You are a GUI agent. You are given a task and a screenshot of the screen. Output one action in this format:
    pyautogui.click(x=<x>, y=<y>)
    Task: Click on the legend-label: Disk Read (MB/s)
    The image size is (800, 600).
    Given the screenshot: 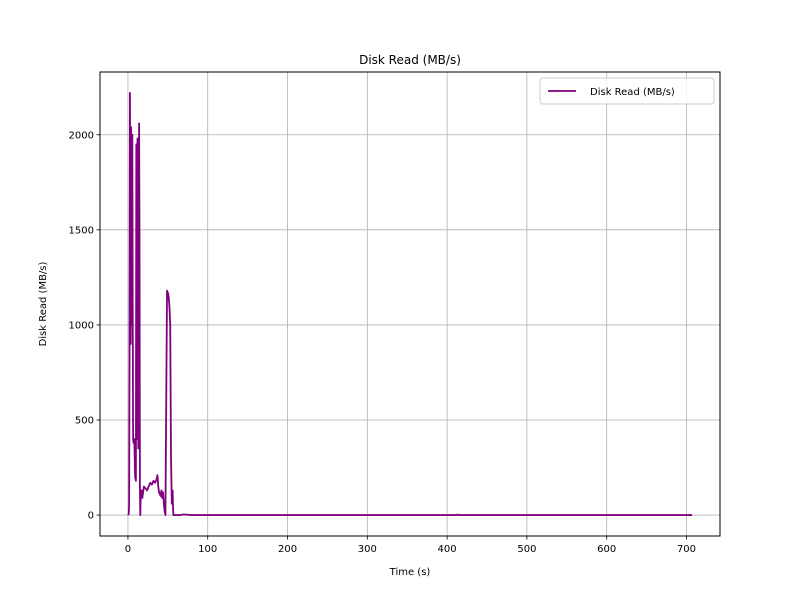 What is the action you would take?
    pyautogui.click(x=632, y=92)
    